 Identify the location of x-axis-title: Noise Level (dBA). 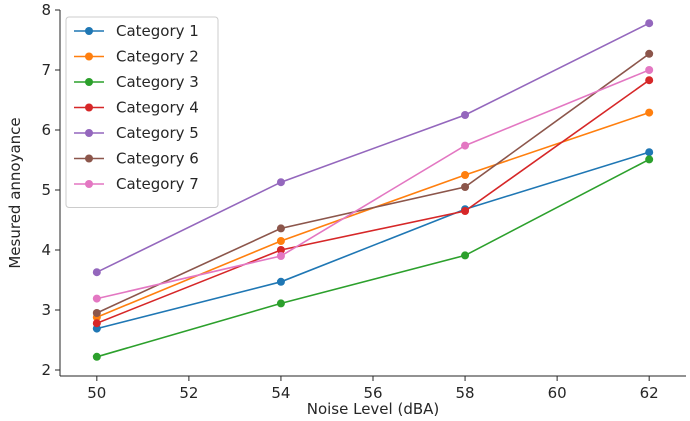
(373, 409).